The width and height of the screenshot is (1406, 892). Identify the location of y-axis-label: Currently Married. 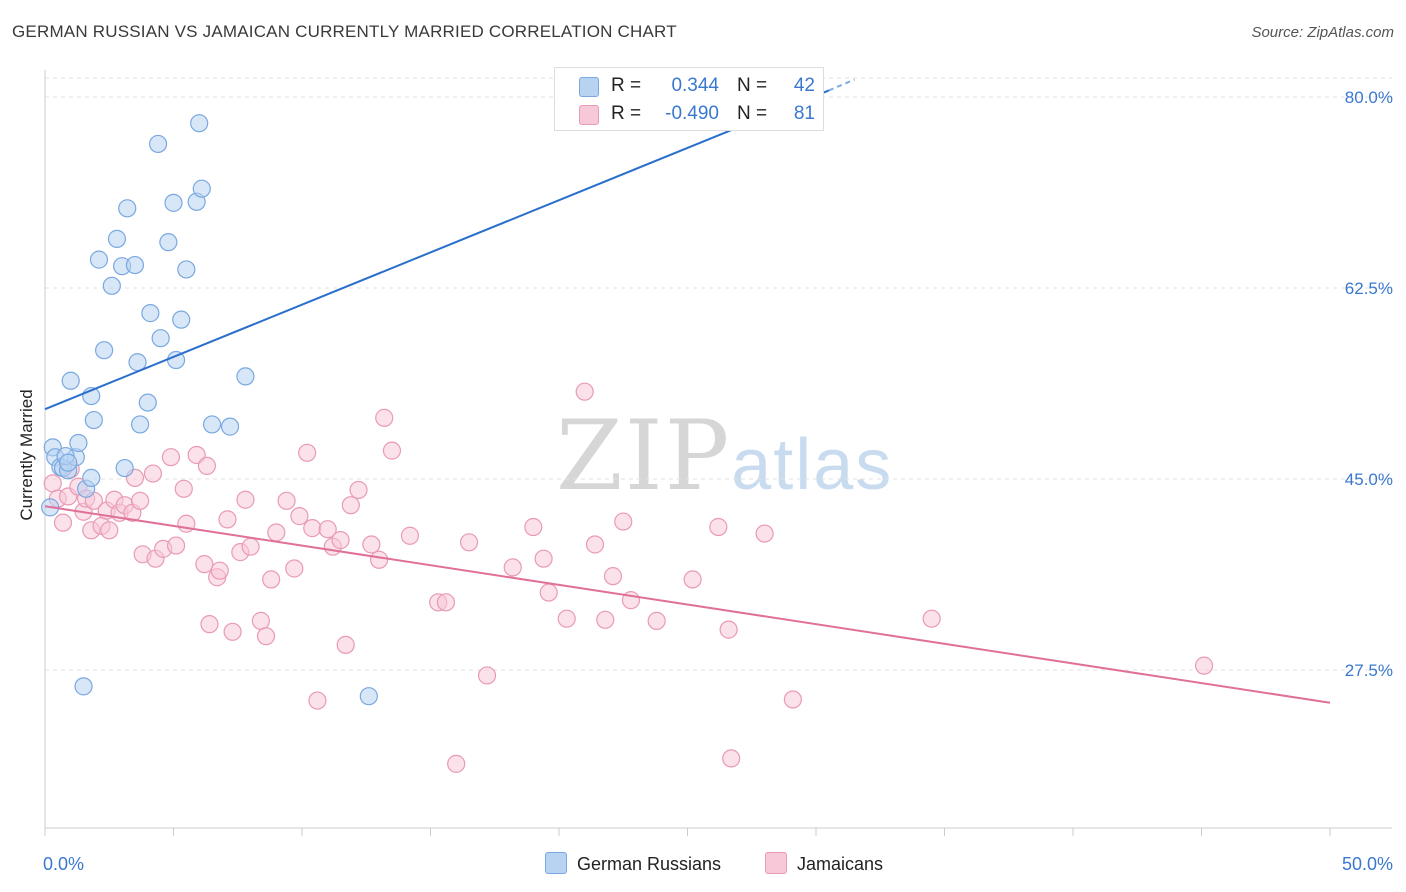
(26, 454).